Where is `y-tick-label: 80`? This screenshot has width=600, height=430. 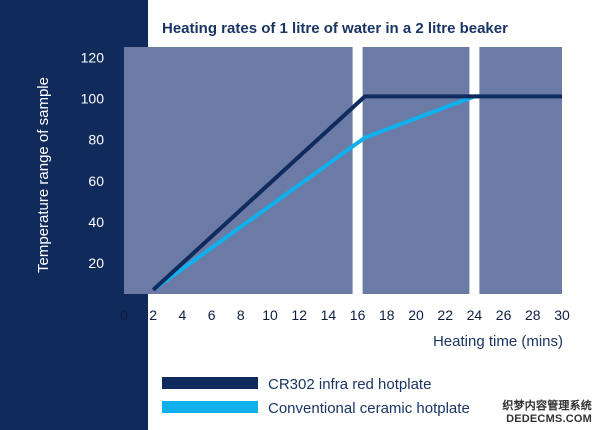
y-tick-label: 80 is located at coordinates (96, 140).